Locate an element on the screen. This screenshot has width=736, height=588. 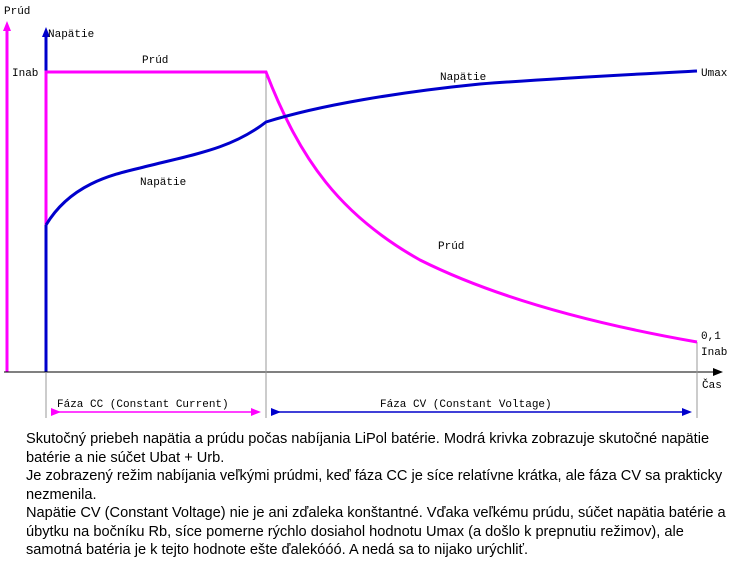
phase-cc-label: Fáza CC (Constant Current) is located at coordinates (143, 405).